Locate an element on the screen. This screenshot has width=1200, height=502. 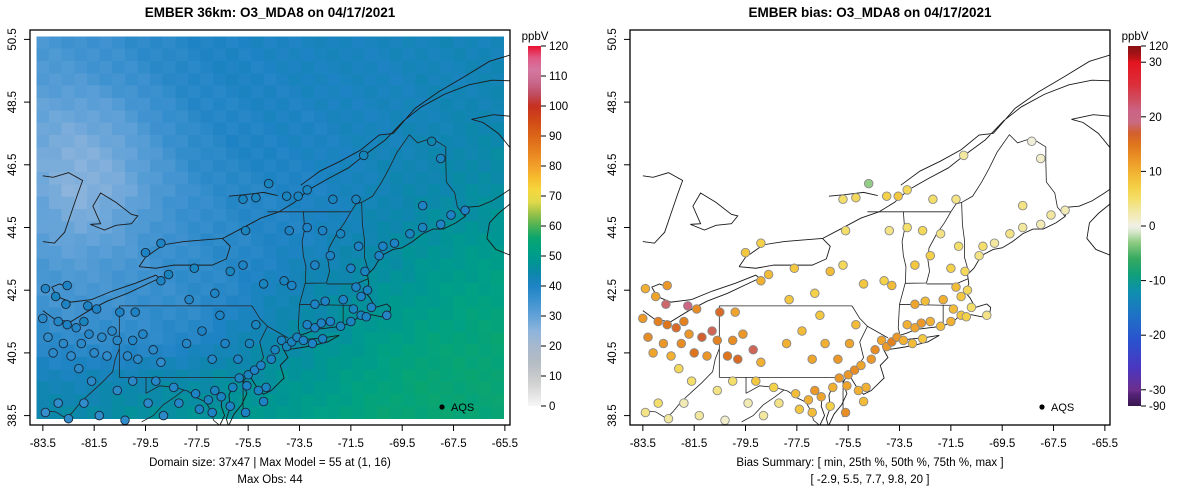
y-tick-label: 44.5 is located at coordinates (13, 227).